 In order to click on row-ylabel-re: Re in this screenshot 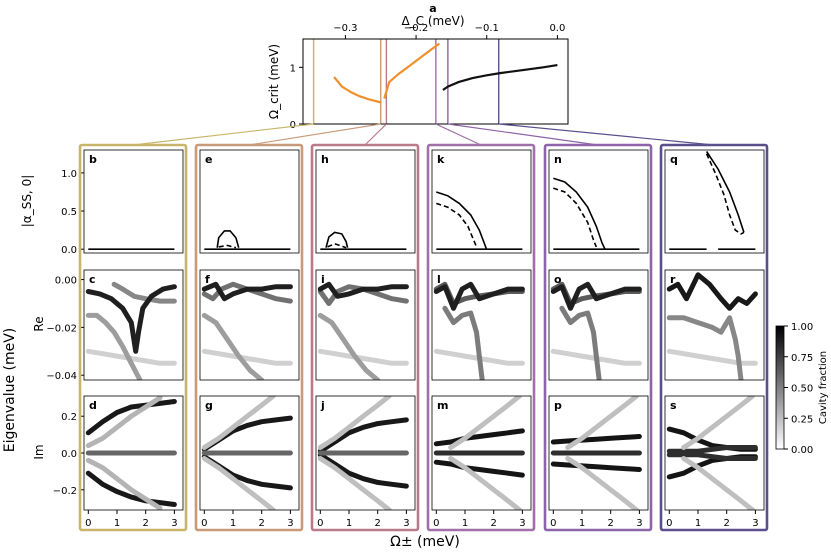, I will do `click(39, 323)`.